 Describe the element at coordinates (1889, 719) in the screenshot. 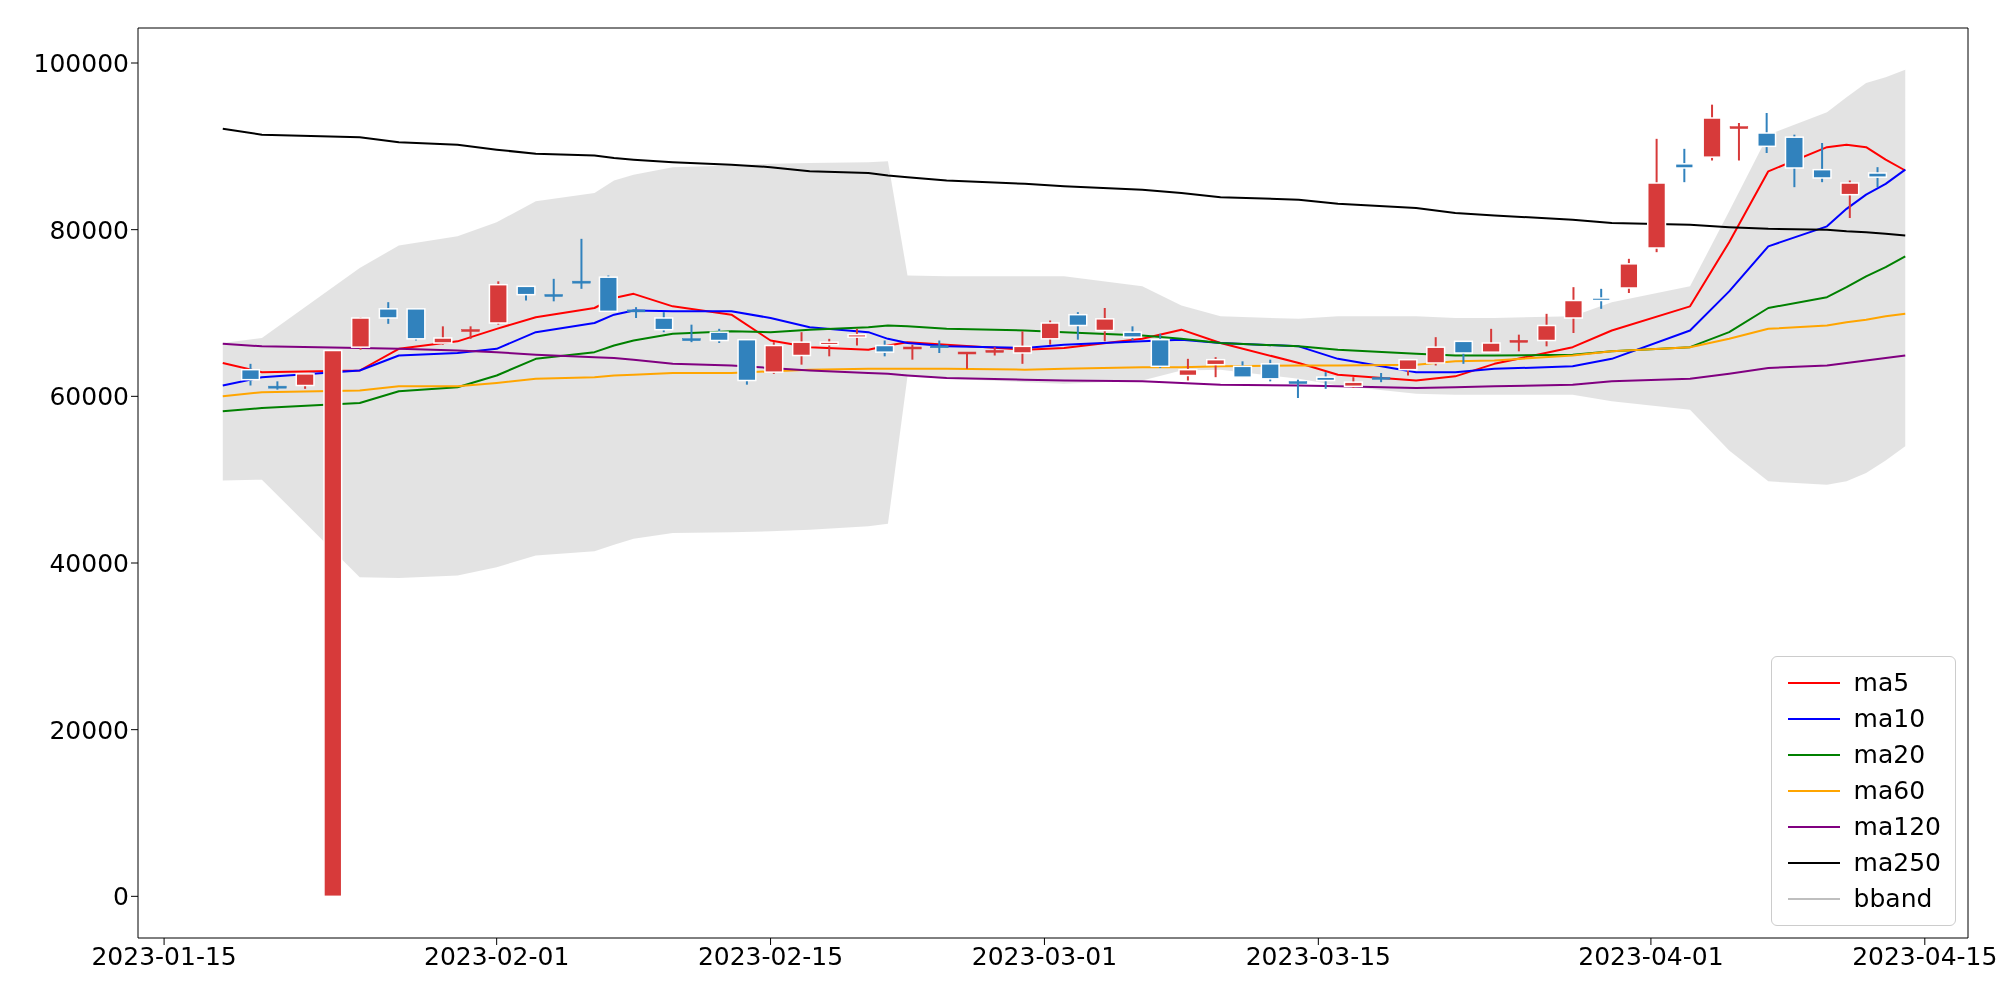

I see `legend-label: ma10` at that location.